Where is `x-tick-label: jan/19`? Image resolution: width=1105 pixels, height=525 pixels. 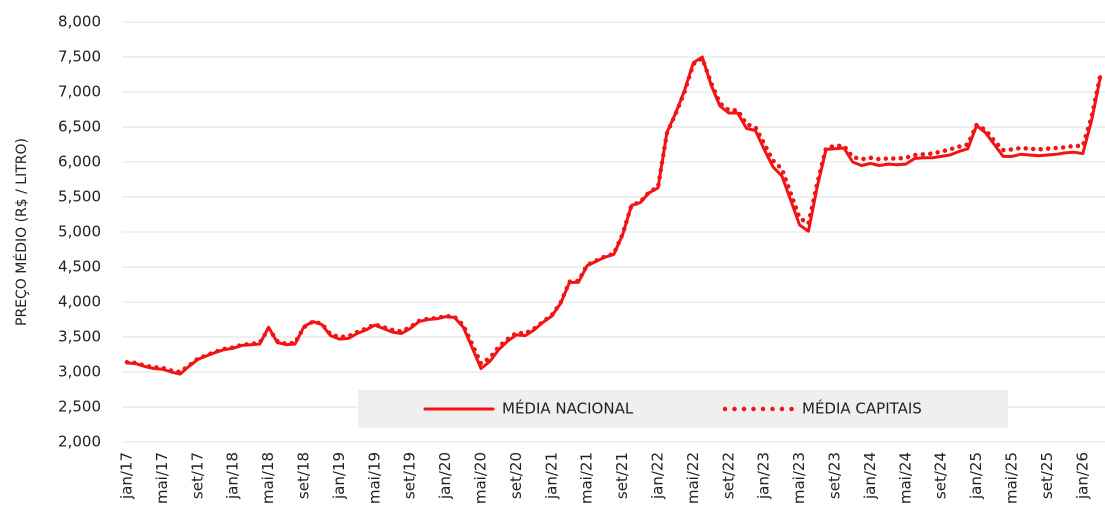 x-tick-label: jan/19 is located at coordinates (339, 476).